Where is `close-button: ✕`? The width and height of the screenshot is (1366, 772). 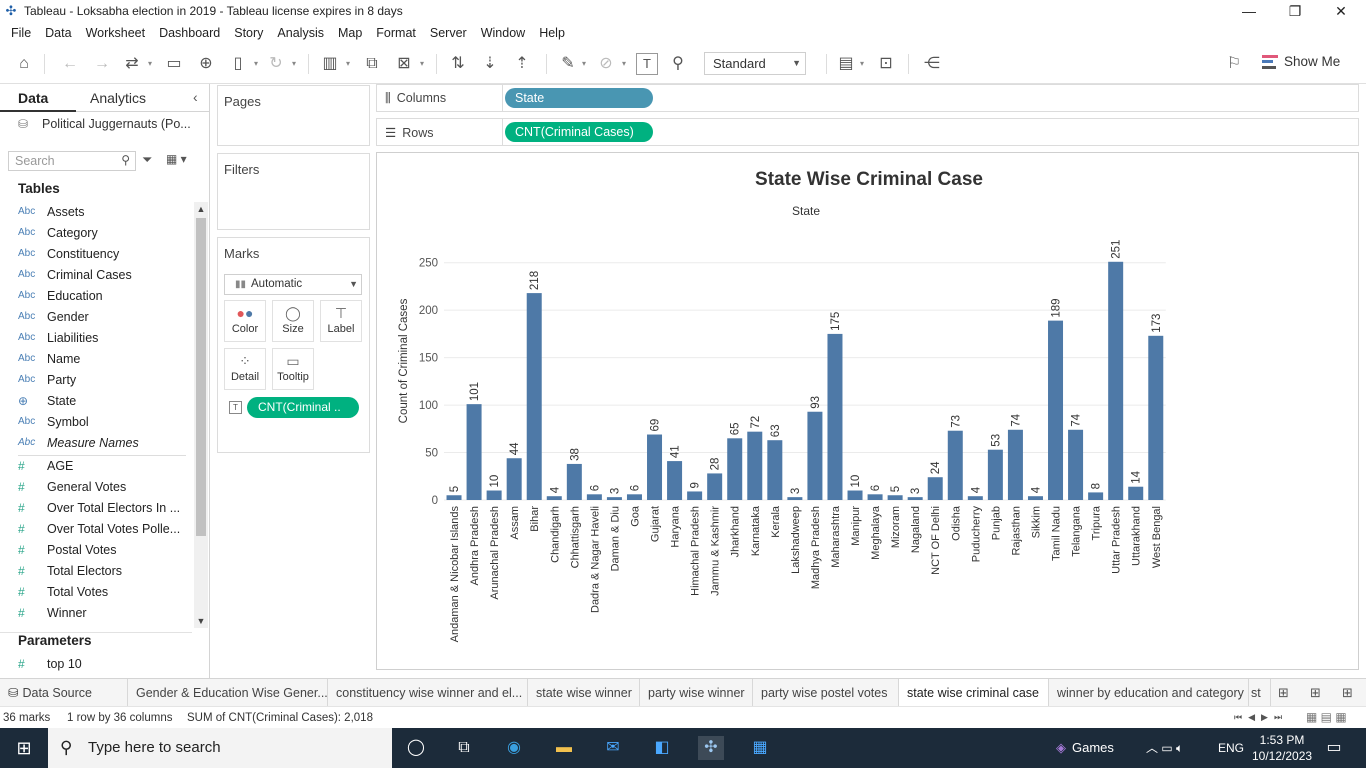 close-button: ✕ is located at coordinates (1341, 11).